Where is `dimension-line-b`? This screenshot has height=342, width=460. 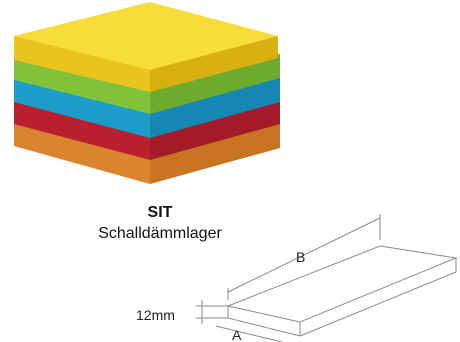
dimension-line-b is located at coordinates (304, 257).